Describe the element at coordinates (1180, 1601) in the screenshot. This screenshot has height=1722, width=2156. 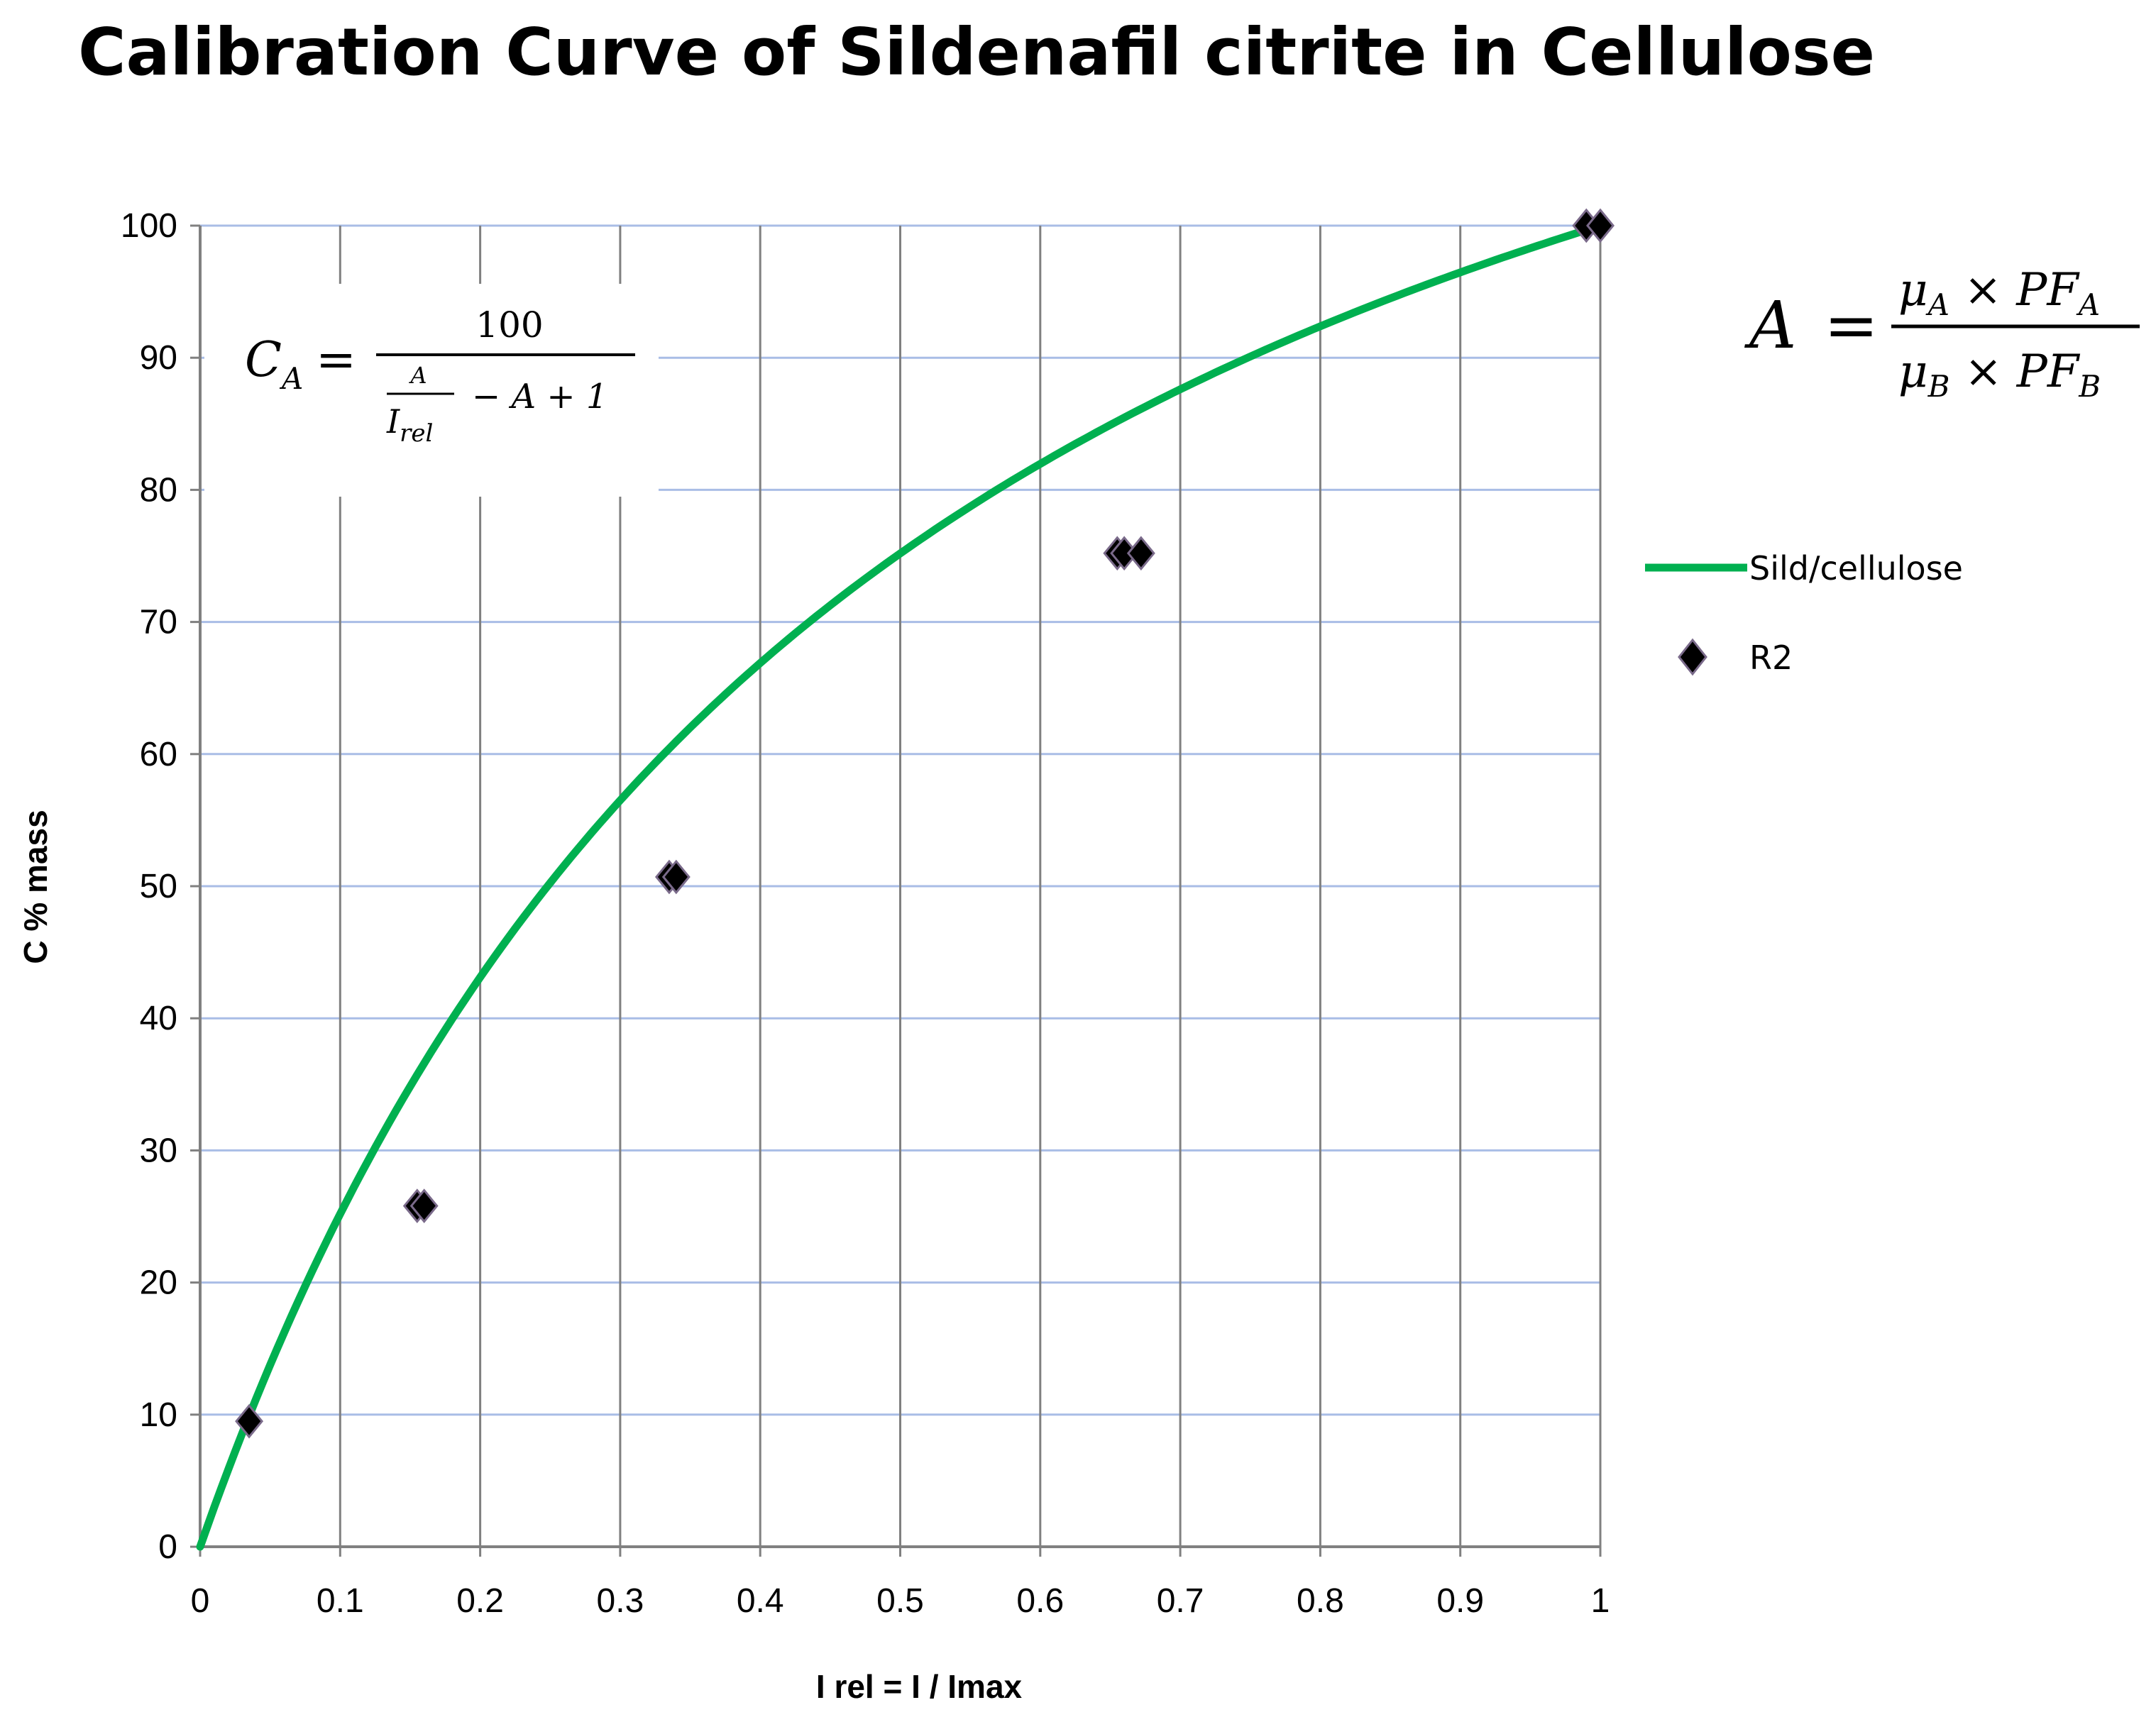
I see `x-tick-label: 0.7` at that location.